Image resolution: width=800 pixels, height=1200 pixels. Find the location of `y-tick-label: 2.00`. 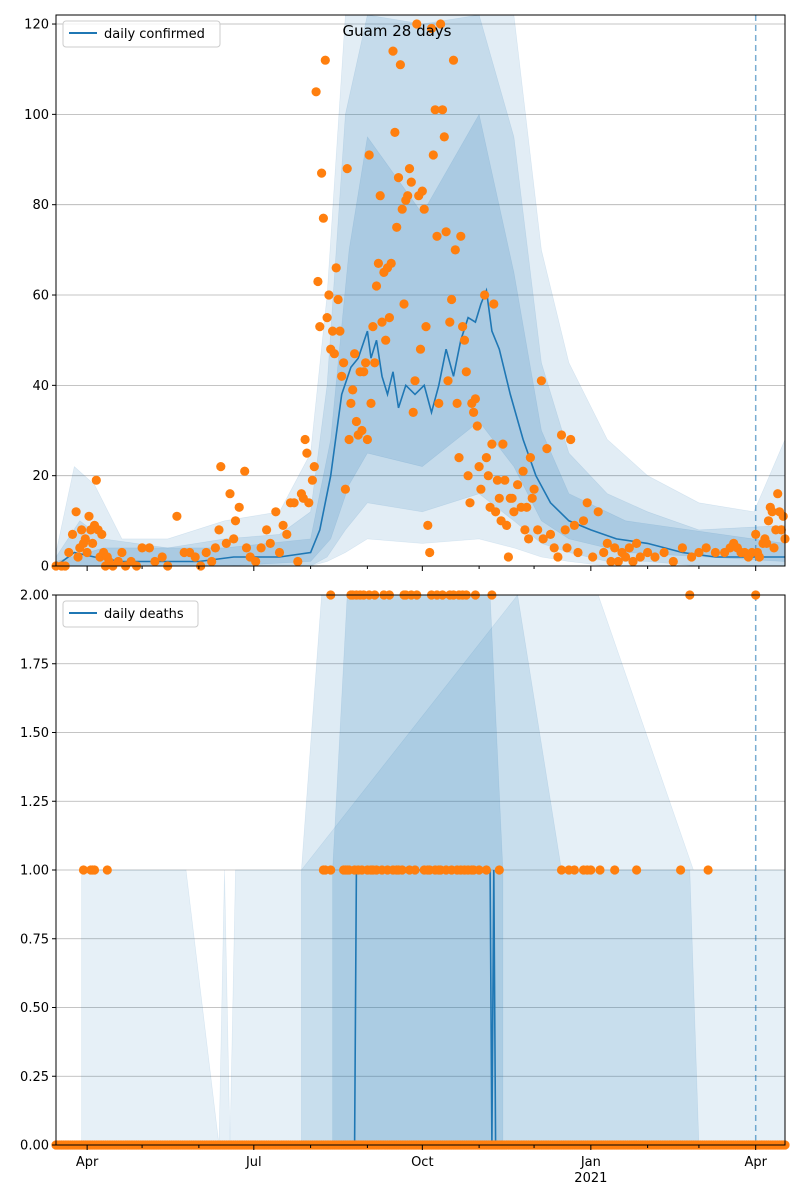

y-tick-label: 2.00 is located at coordinates (34, 596).